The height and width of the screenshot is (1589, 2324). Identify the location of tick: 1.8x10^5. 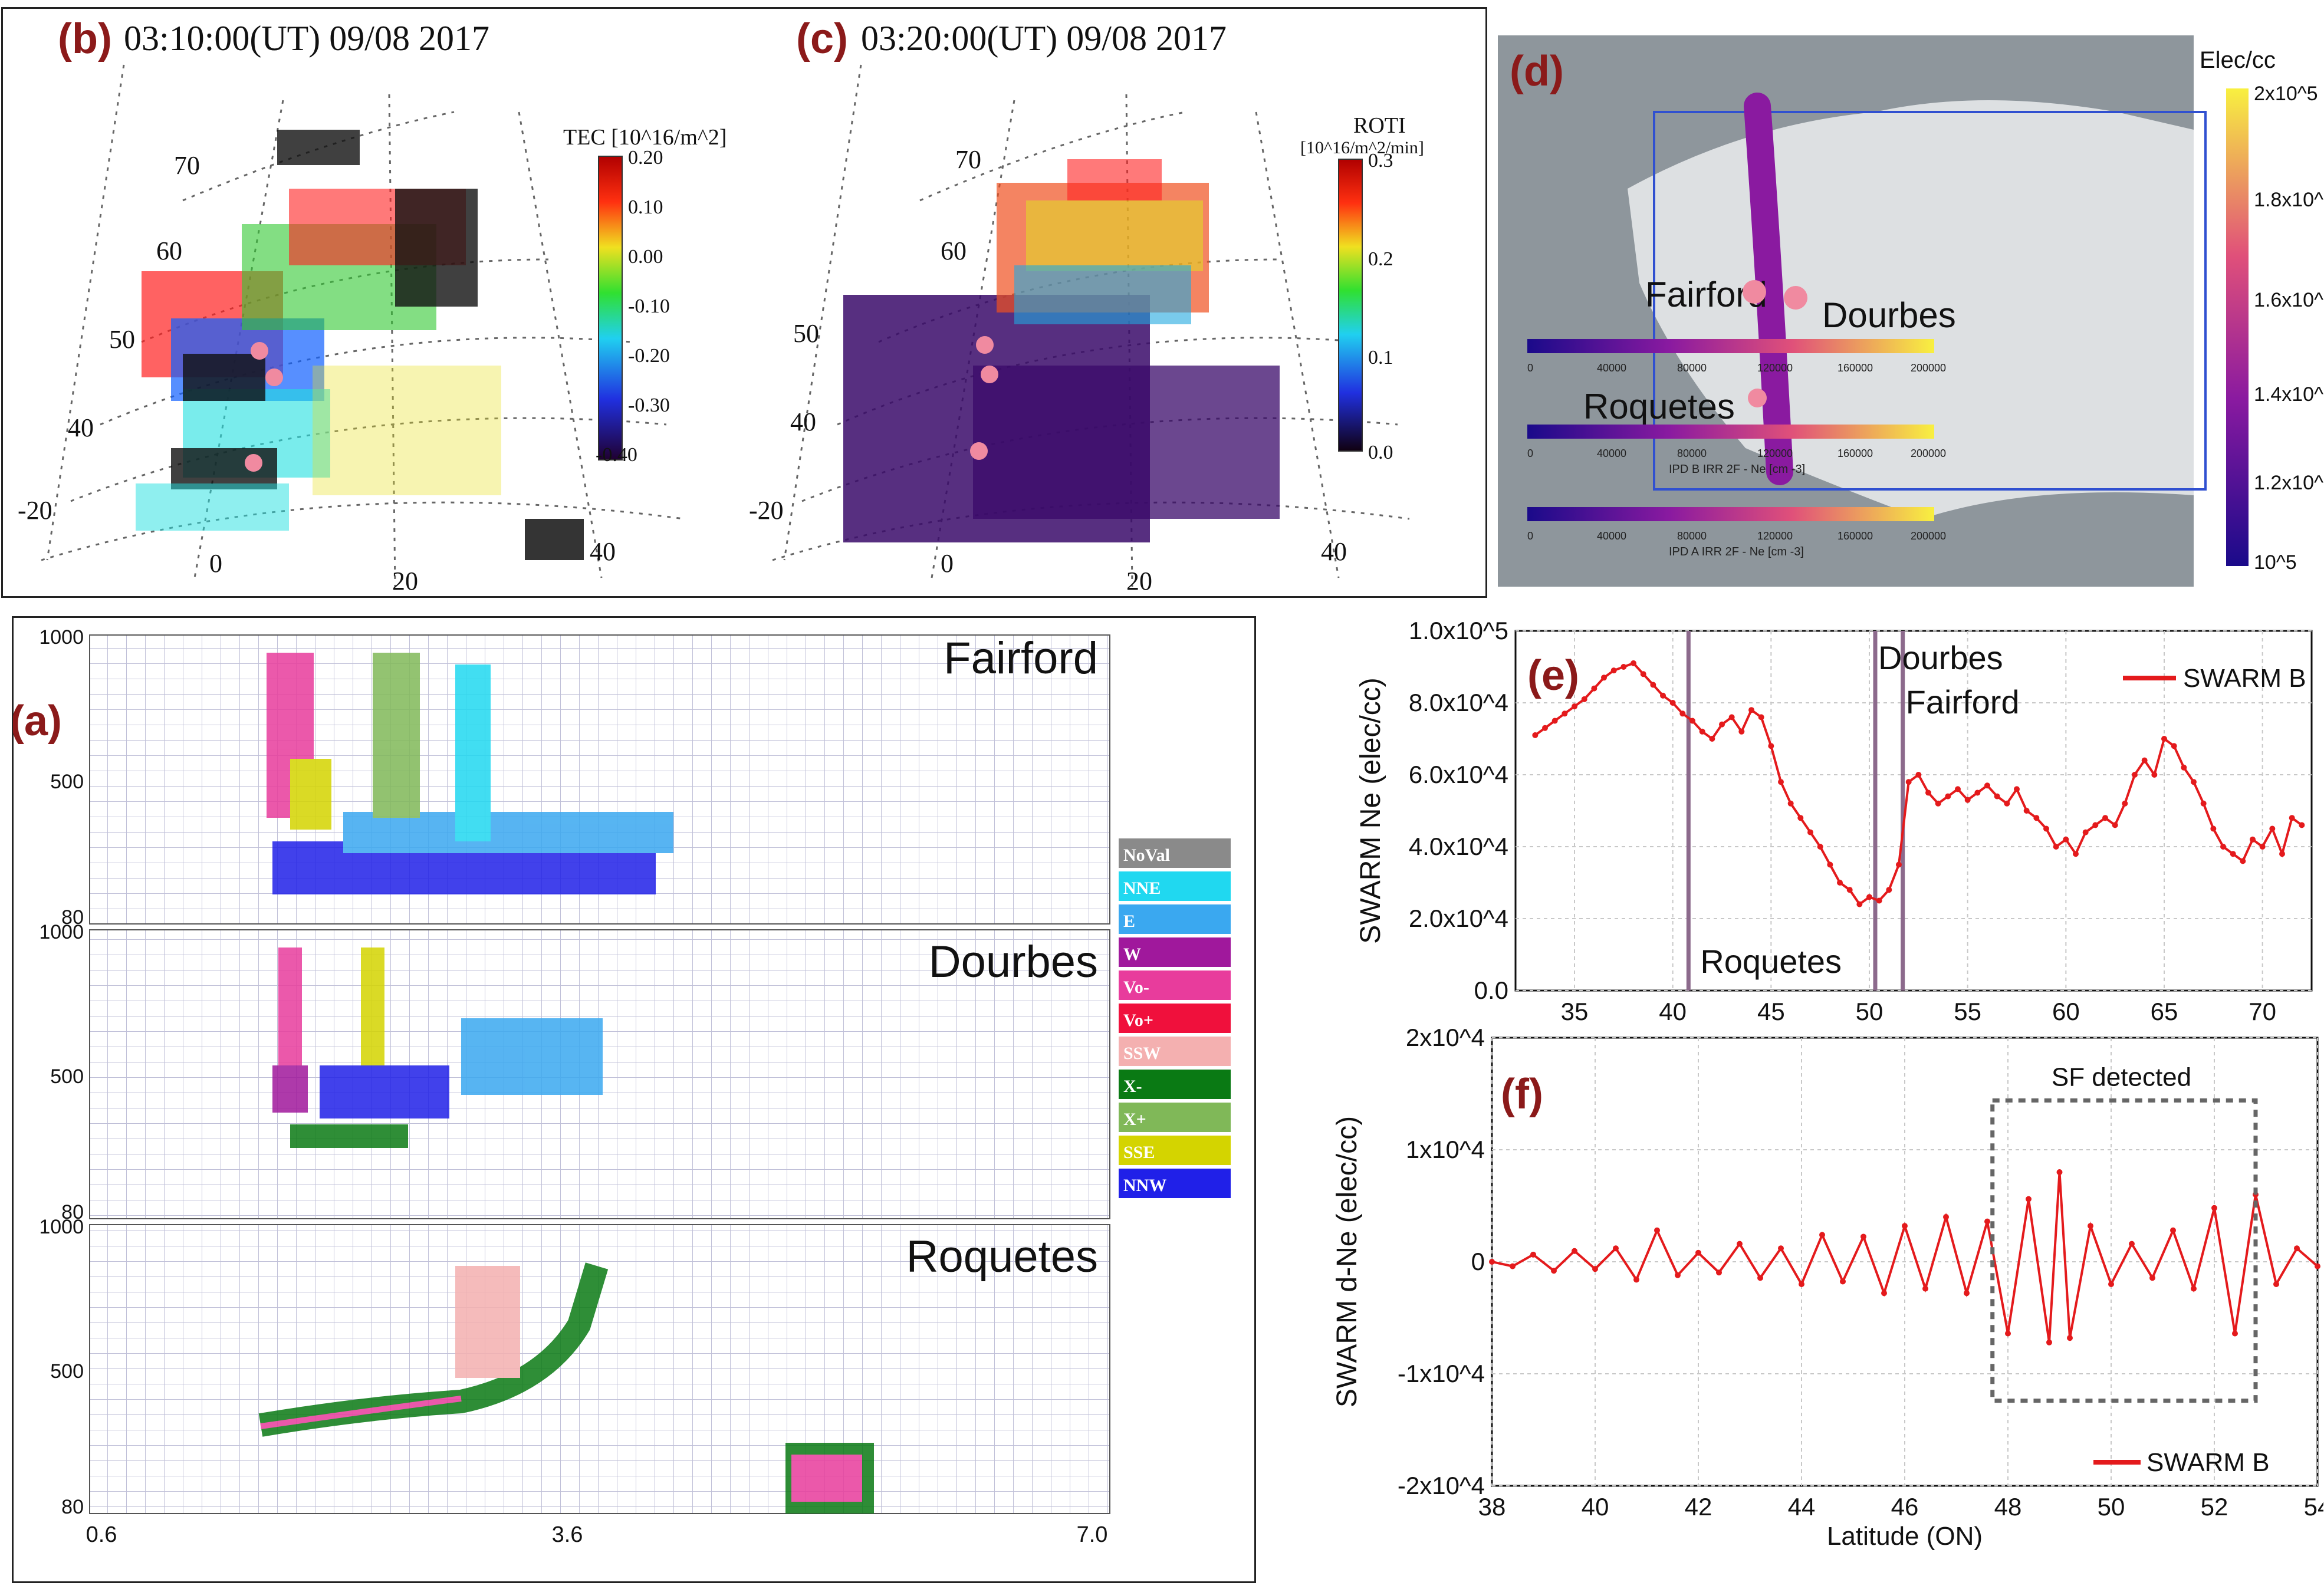
(2288, 200).